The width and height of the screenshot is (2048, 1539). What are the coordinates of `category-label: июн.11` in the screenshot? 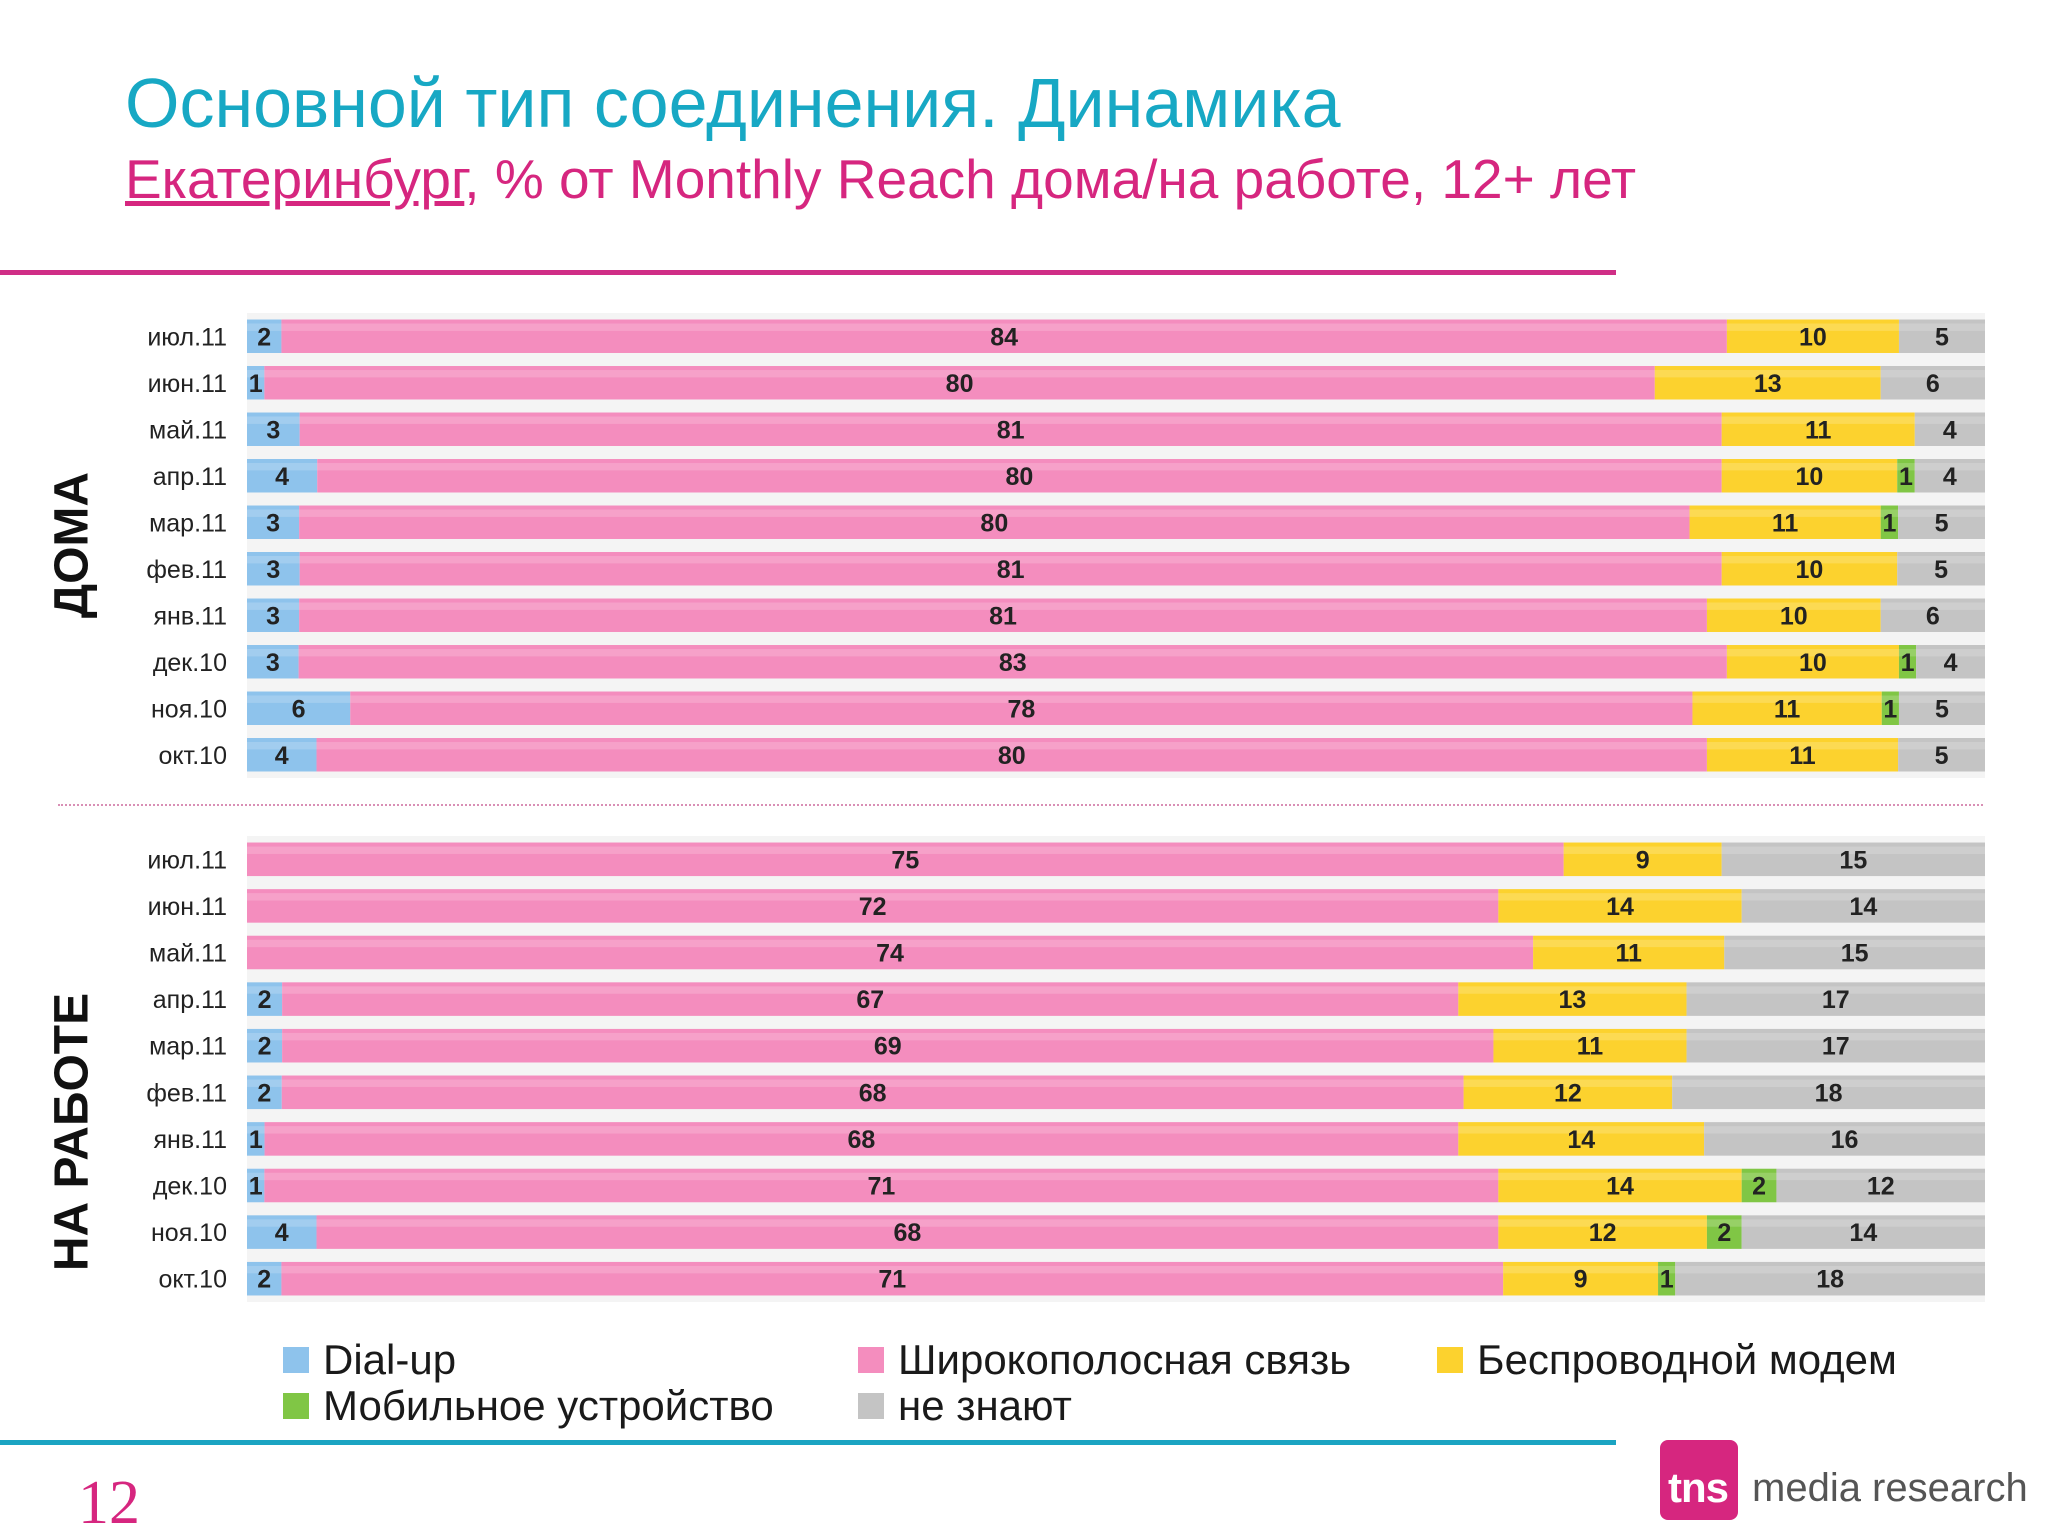 It's located at (187, 384).